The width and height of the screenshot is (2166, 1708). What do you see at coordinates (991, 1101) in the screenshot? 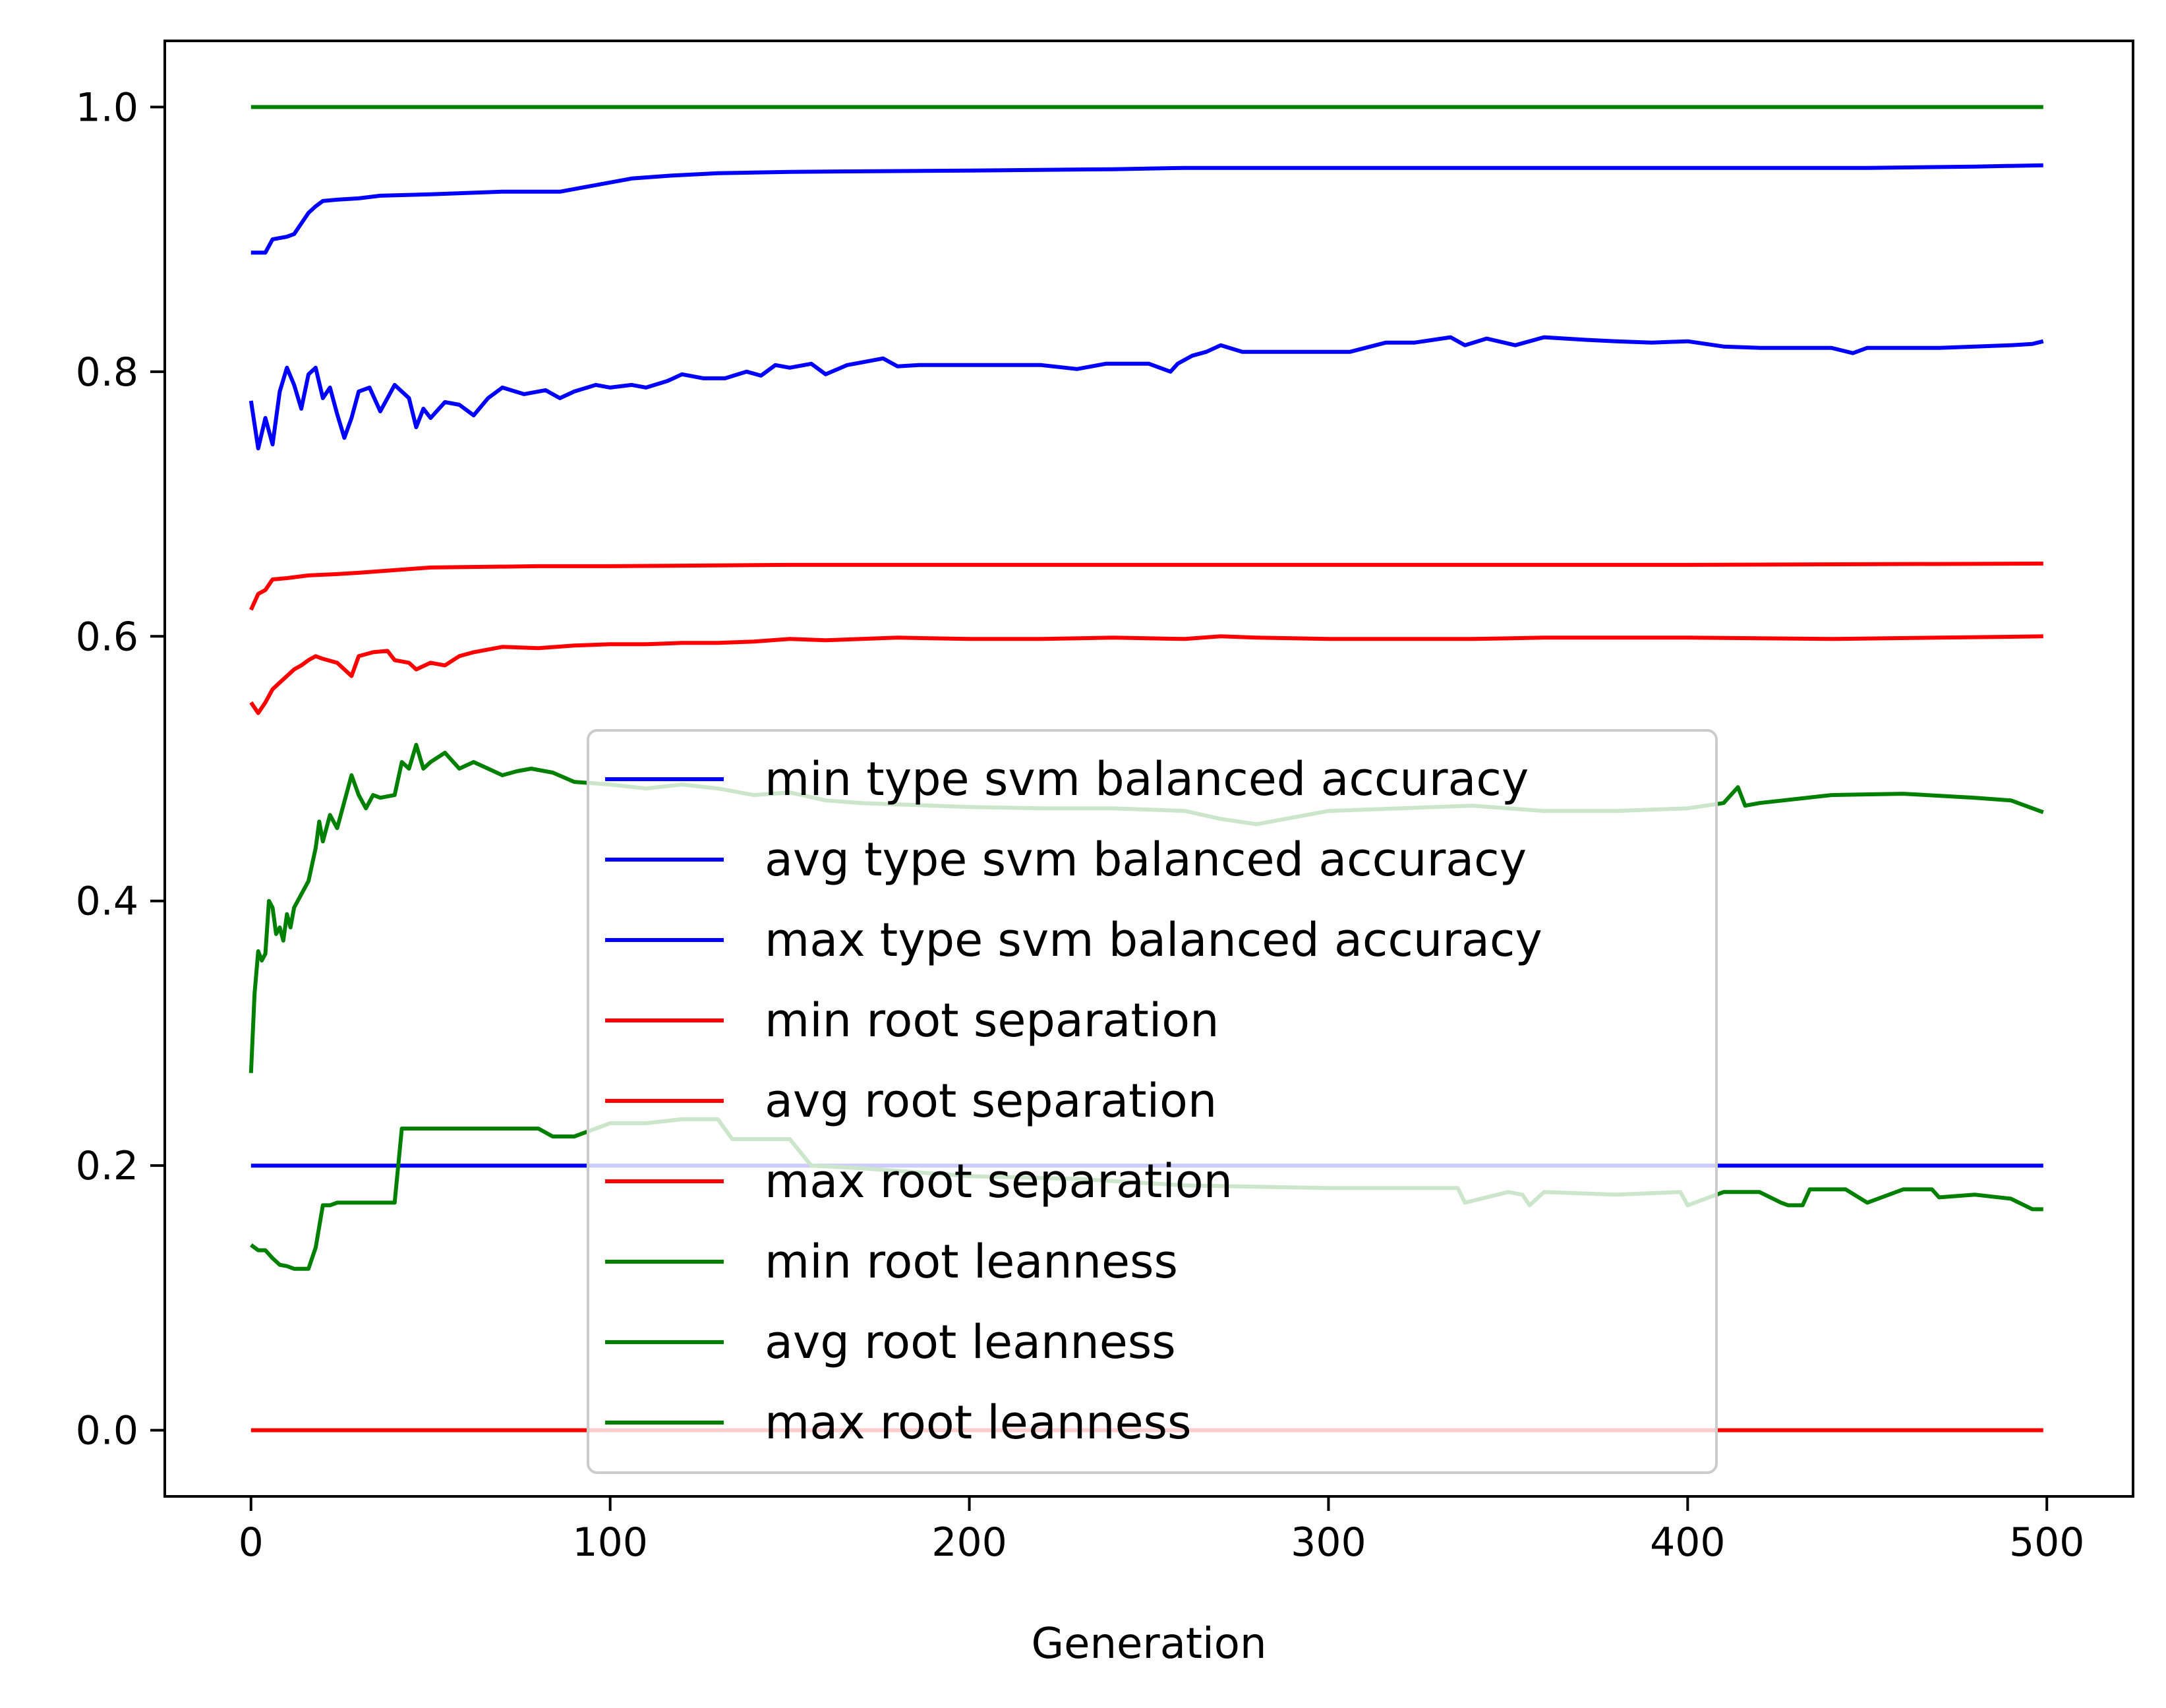
I see `legend-label: avg root separation` at bounding box center [991, 1101].